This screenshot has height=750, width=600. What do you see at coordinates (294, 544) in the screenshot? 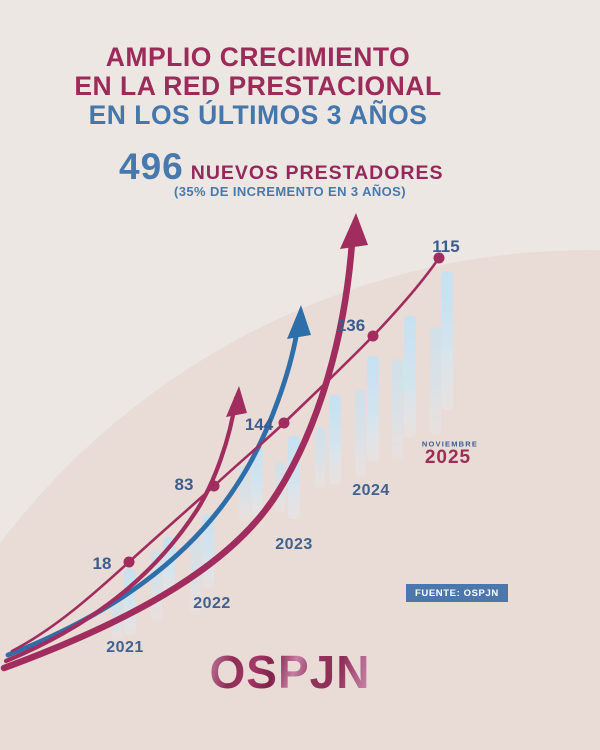
I see `year-label-2023: 2023` at bounding box center [294, 544].